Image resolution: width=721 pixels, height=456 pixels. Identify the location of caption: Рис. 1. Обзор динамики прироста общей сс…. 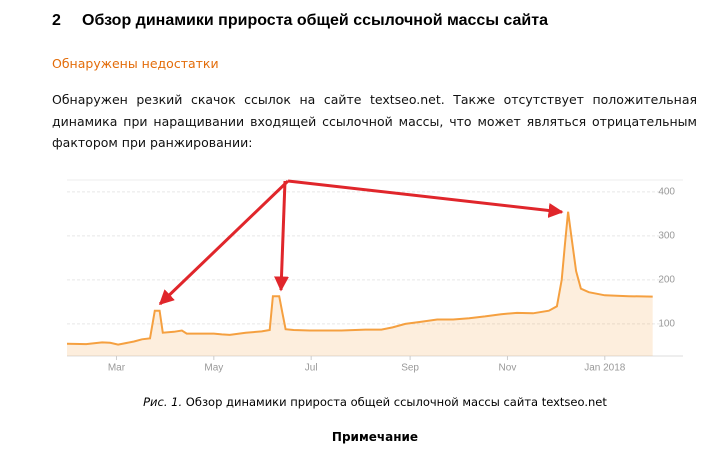
(360, 402).